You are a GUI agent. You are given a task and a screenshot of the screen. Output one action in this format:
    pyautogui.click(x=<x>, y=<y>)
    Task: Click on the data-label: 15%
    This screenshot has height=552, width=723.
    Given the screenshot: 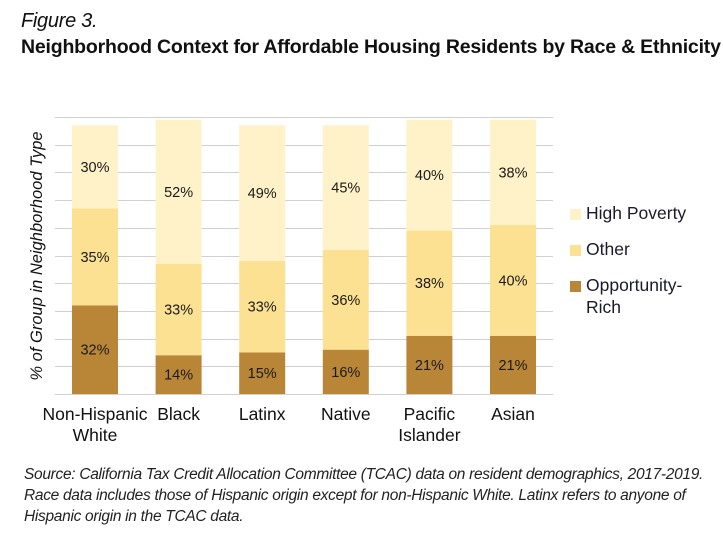 What is the action you would take?
    pyautogui.click(x=262, y=374)
    